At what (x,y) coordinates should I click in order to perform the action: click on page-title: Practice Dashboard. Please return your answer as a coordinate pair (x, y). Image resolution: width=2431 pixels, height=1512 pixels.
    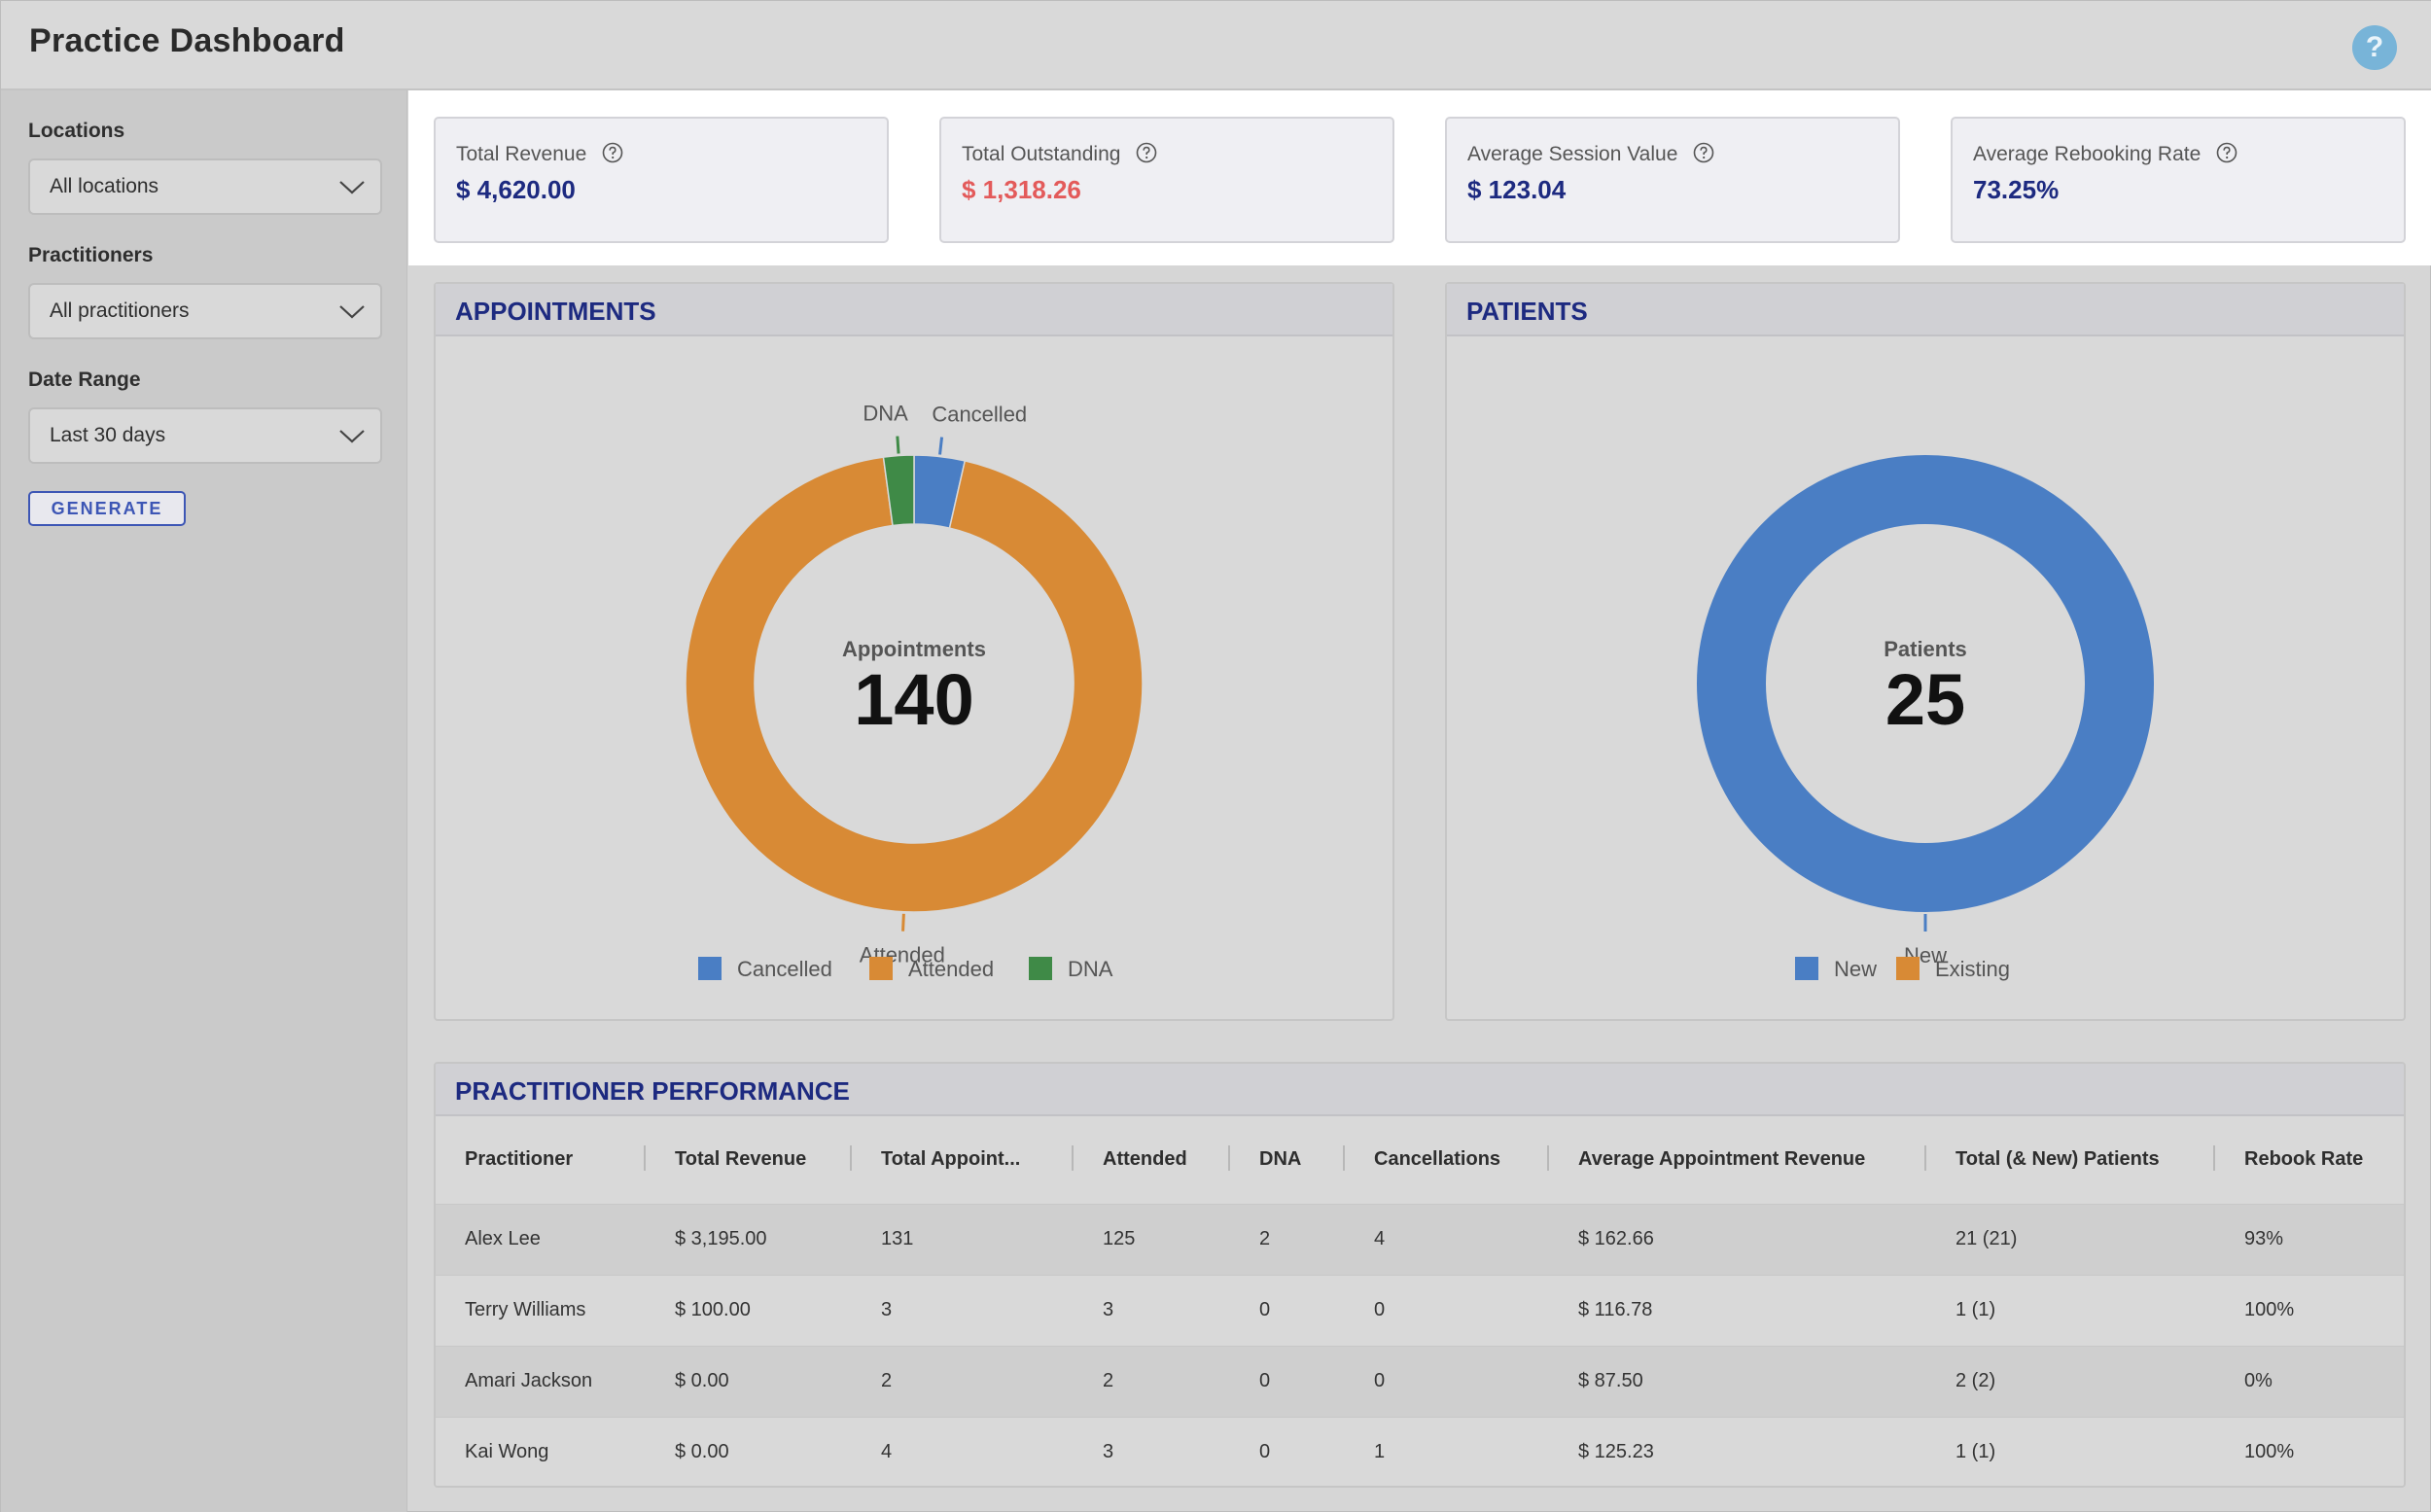
    Looking at the image, I should click on (187, 40).